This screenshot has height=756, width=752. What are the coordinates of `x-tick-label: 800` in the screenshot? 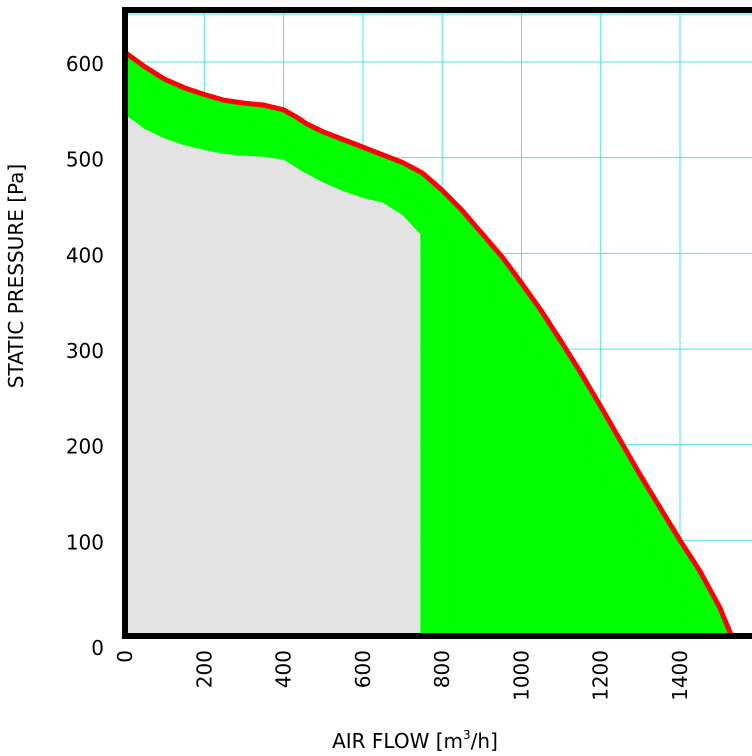 It's located at (442, 669).